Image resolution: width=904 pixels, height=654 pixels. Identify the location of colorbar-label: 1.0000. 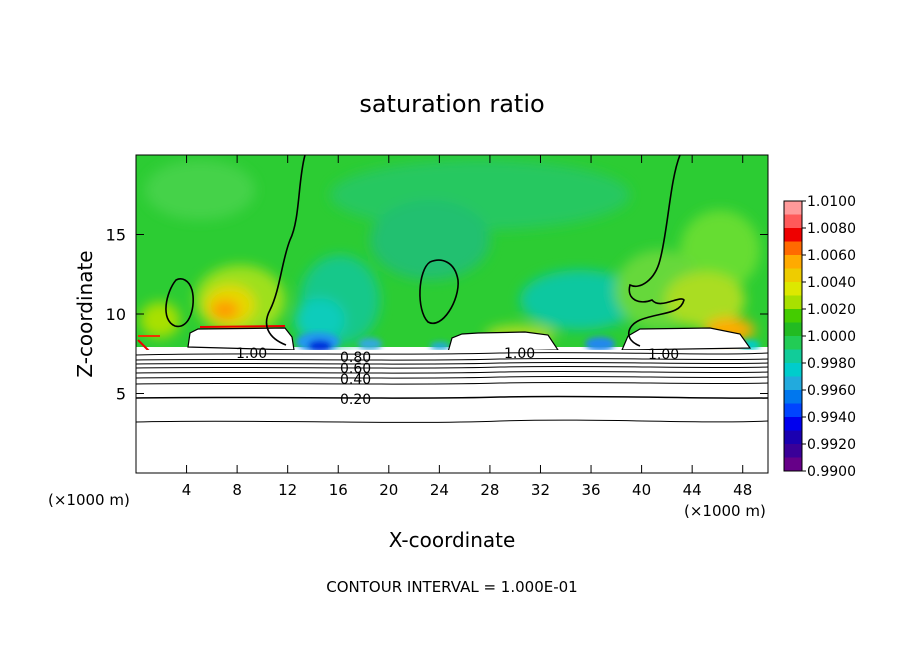
(831, 337).